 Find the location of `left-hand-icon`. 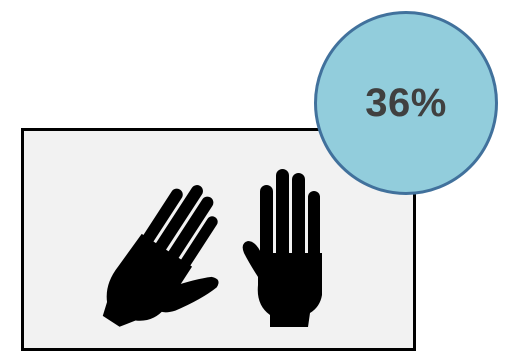

left-hand-icon is located at coordinates (160, 256).